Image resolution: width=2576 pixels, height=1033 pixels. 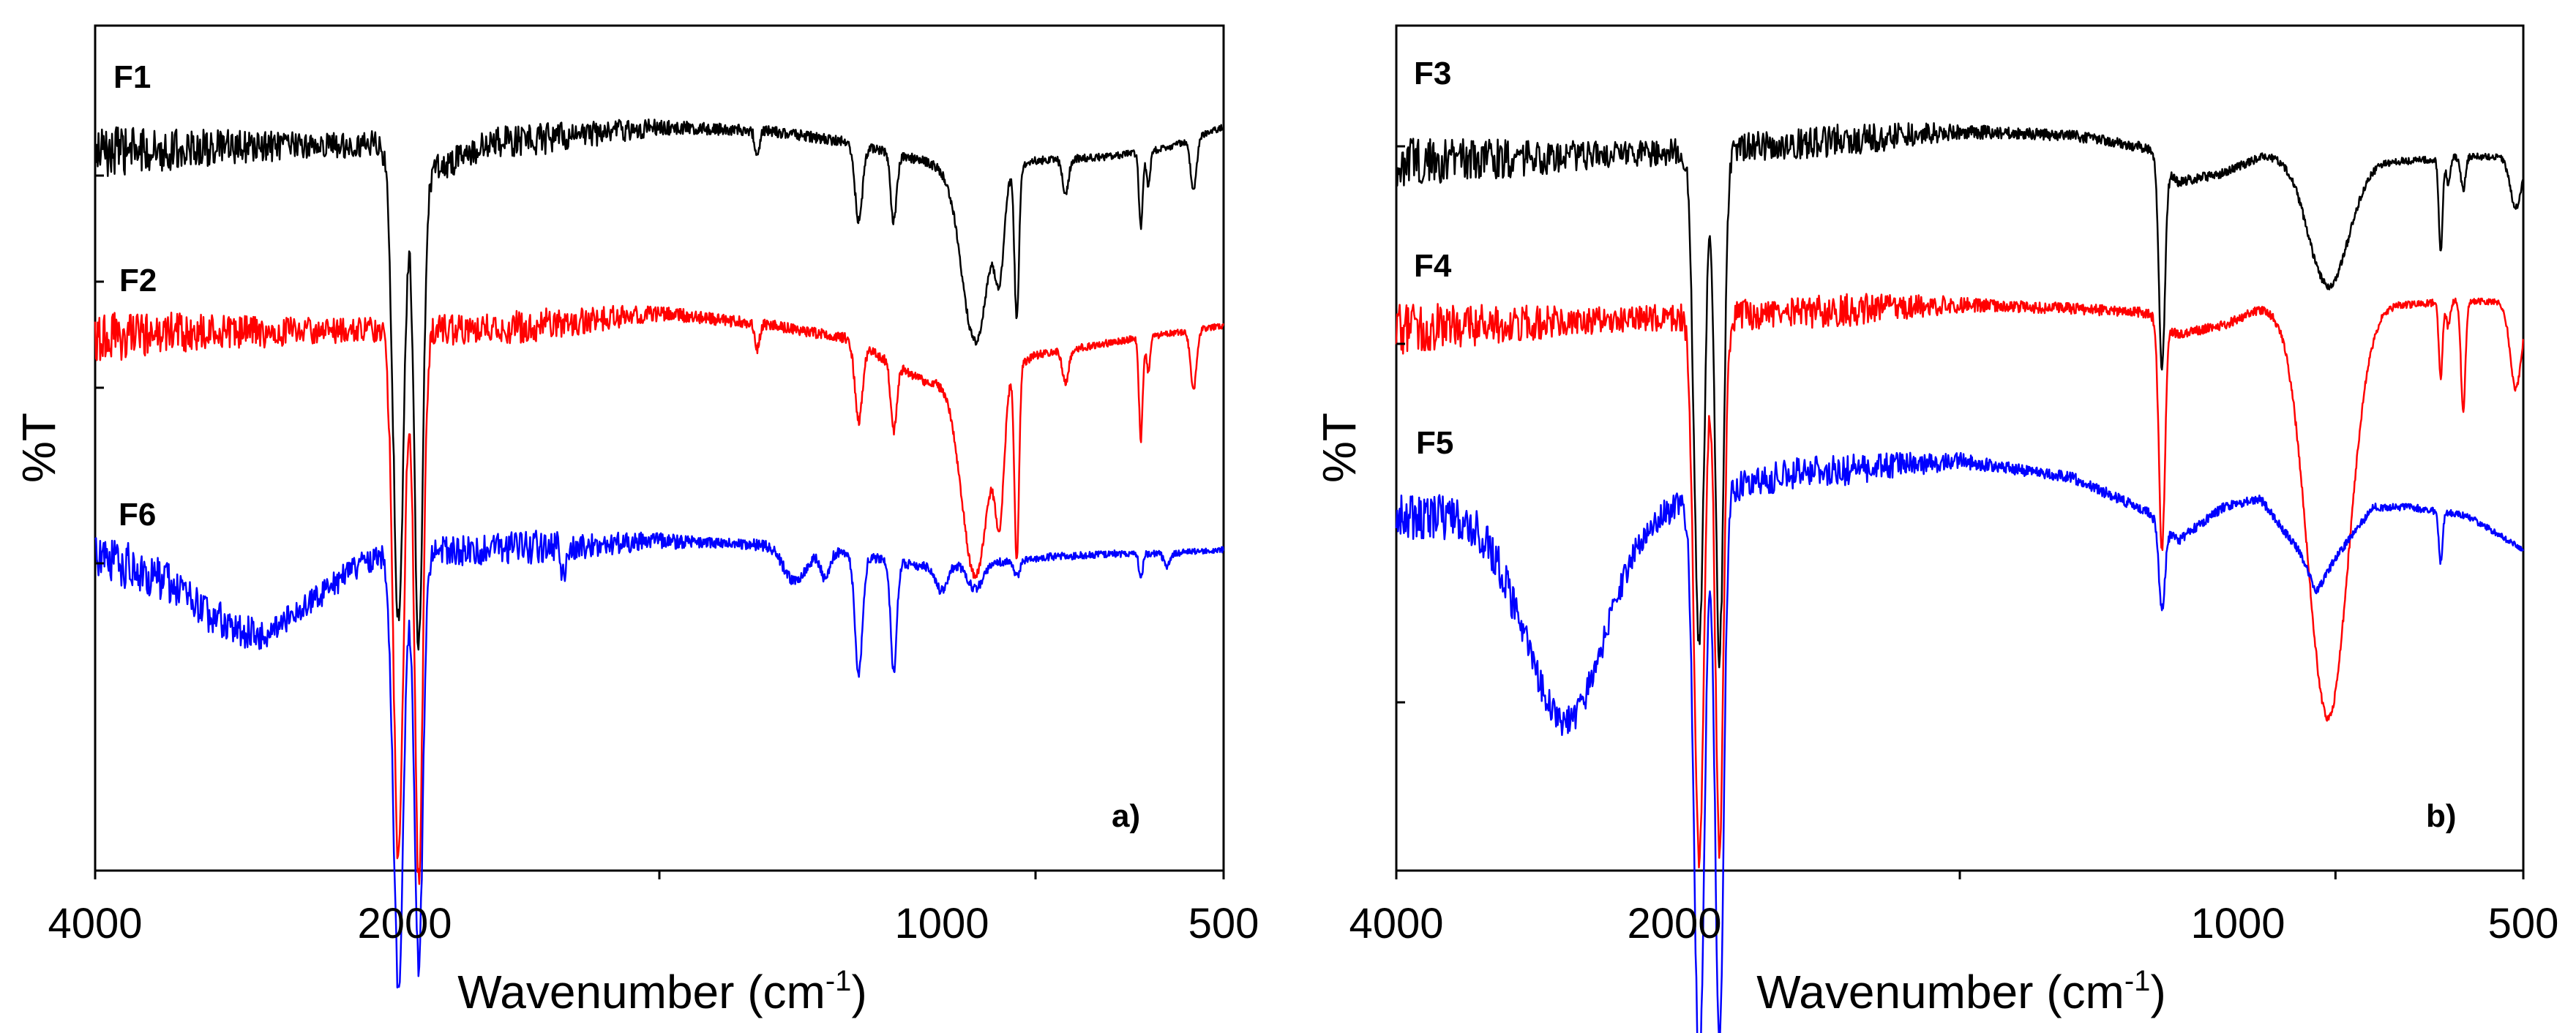 I want to click on x-axis-title-a: Wavenumber (cm-1), so click(x=662, y=991).